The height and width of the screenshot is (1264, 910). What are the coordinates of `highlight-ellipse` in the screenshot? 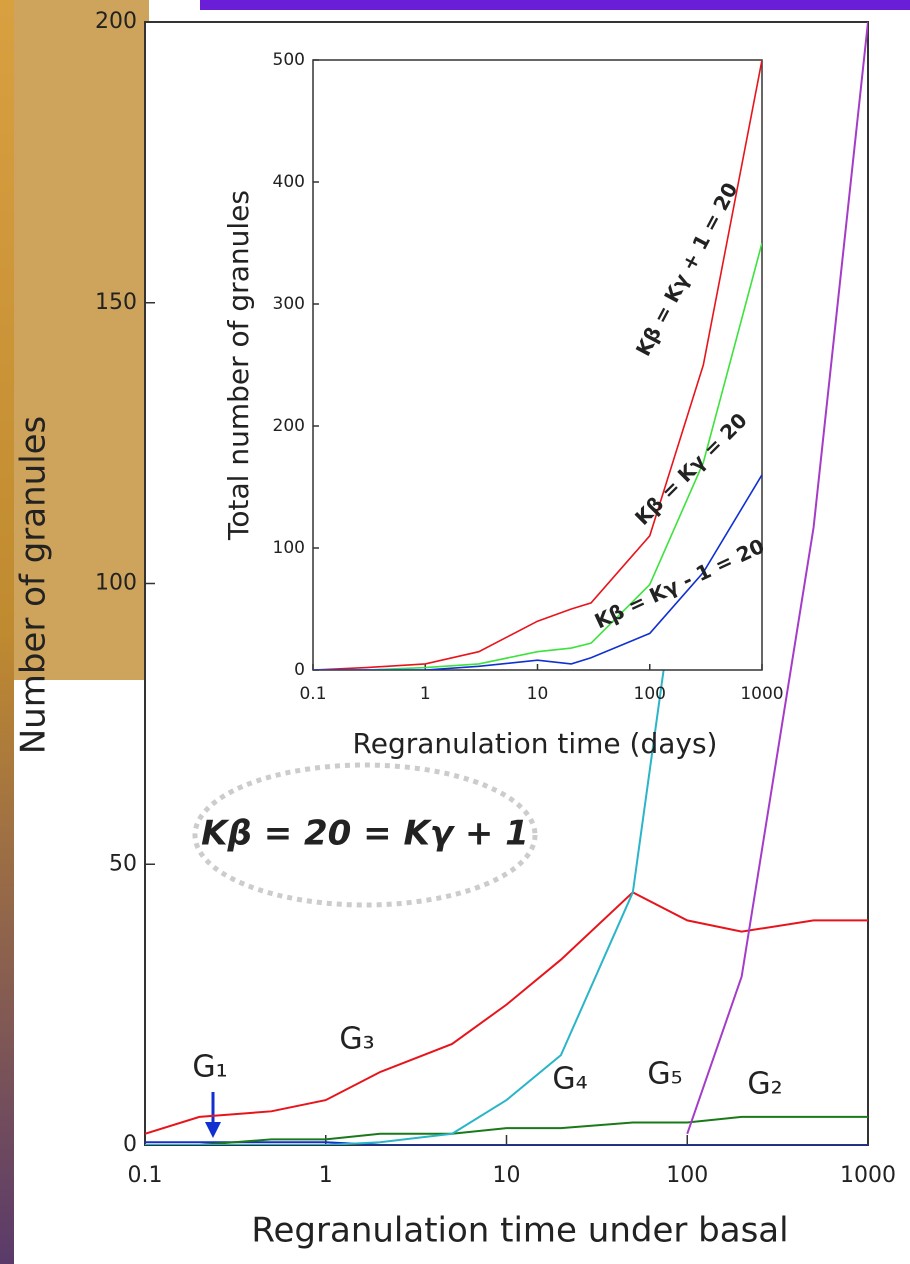 It's located at (365, 835).